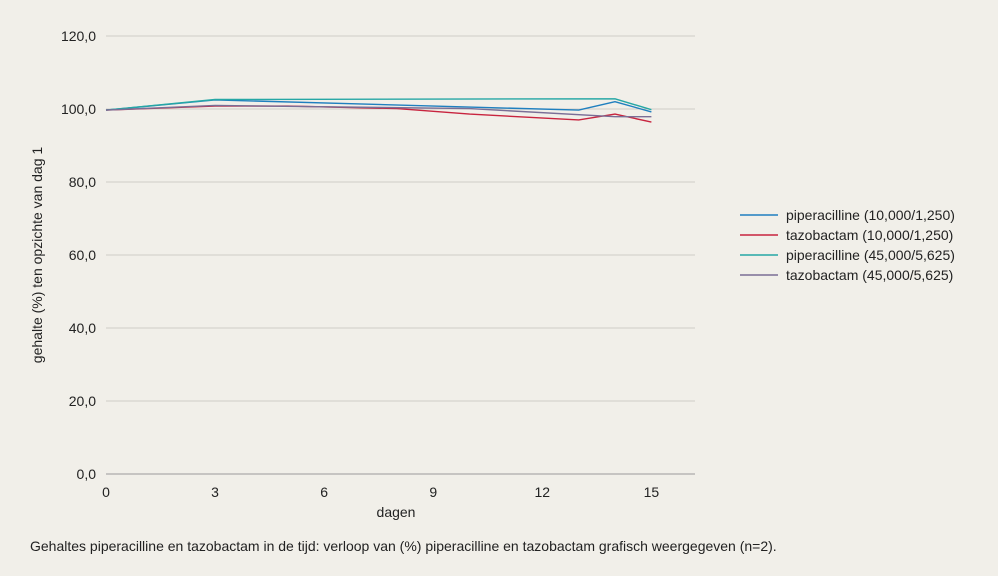 This screenshot has height=576, width=998. I want to click on y-tick-label: 0,0, so click(87, 474).